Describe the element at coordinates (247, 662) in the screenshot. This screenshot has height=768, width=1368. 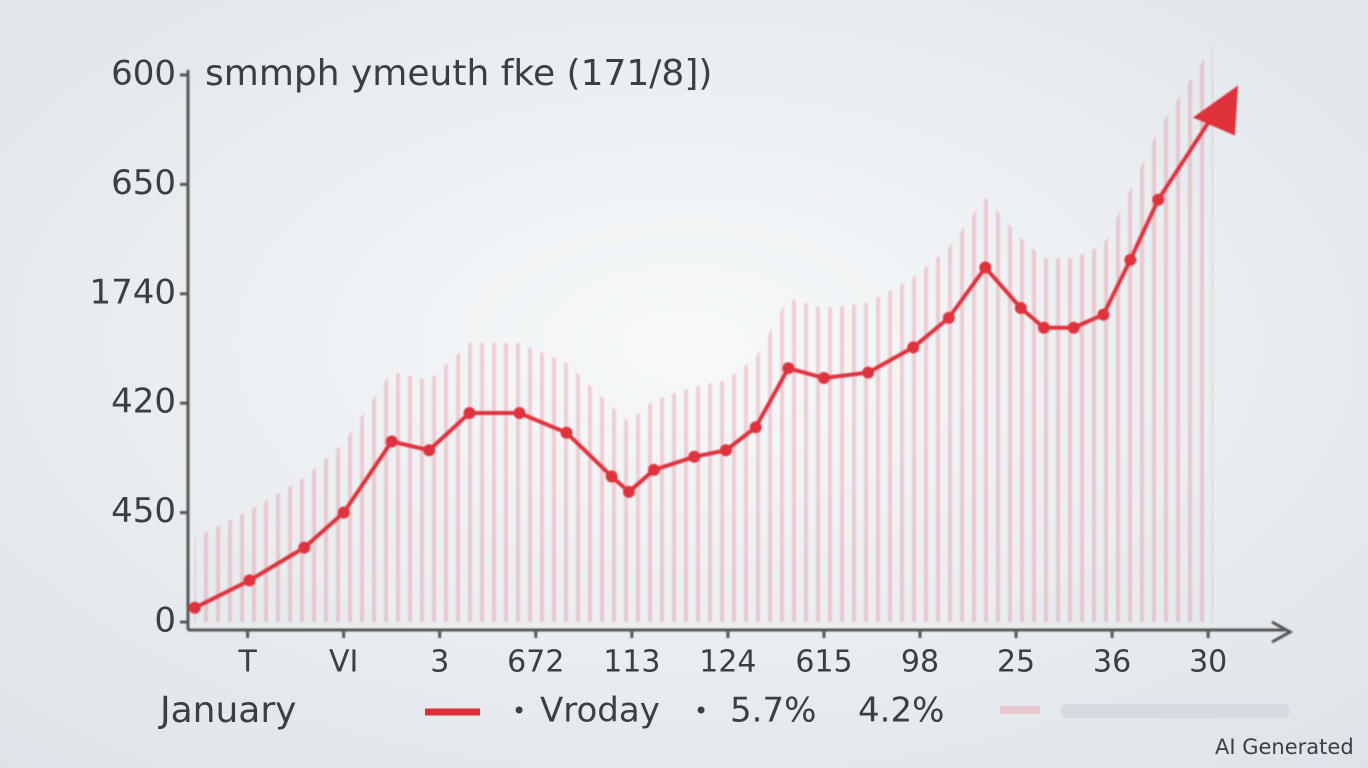
I see `x-tick-label: T` at that location.